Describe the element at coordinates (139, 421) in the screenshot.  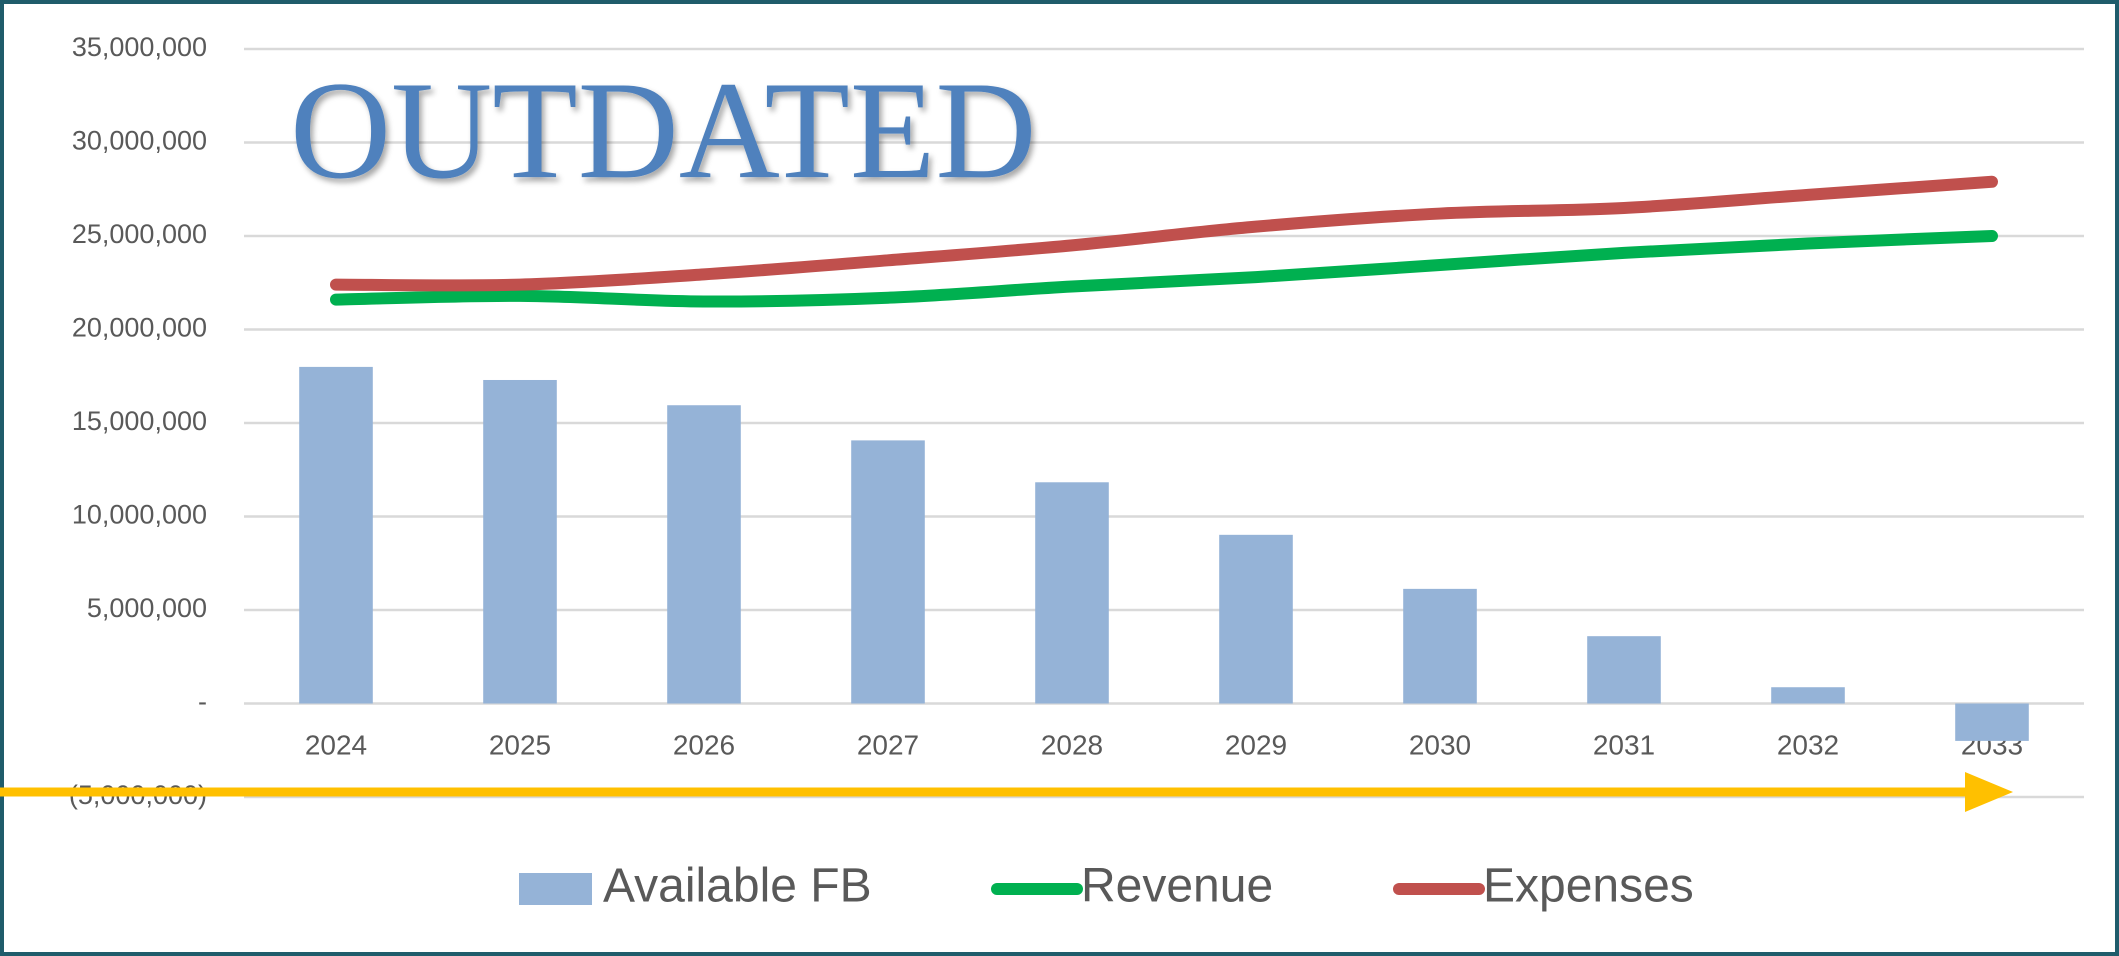
I see `y-tick-label: 15,000,000` at that location.